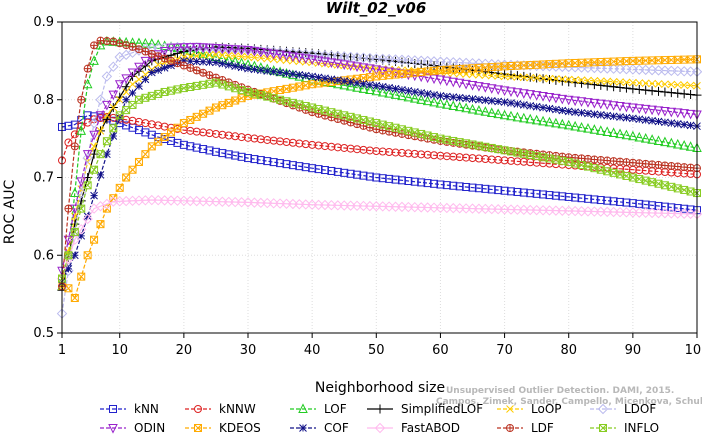  Describe the element at coordinates (87, 219) in the screenshot. I see `series-marker-fastabod` at that location.